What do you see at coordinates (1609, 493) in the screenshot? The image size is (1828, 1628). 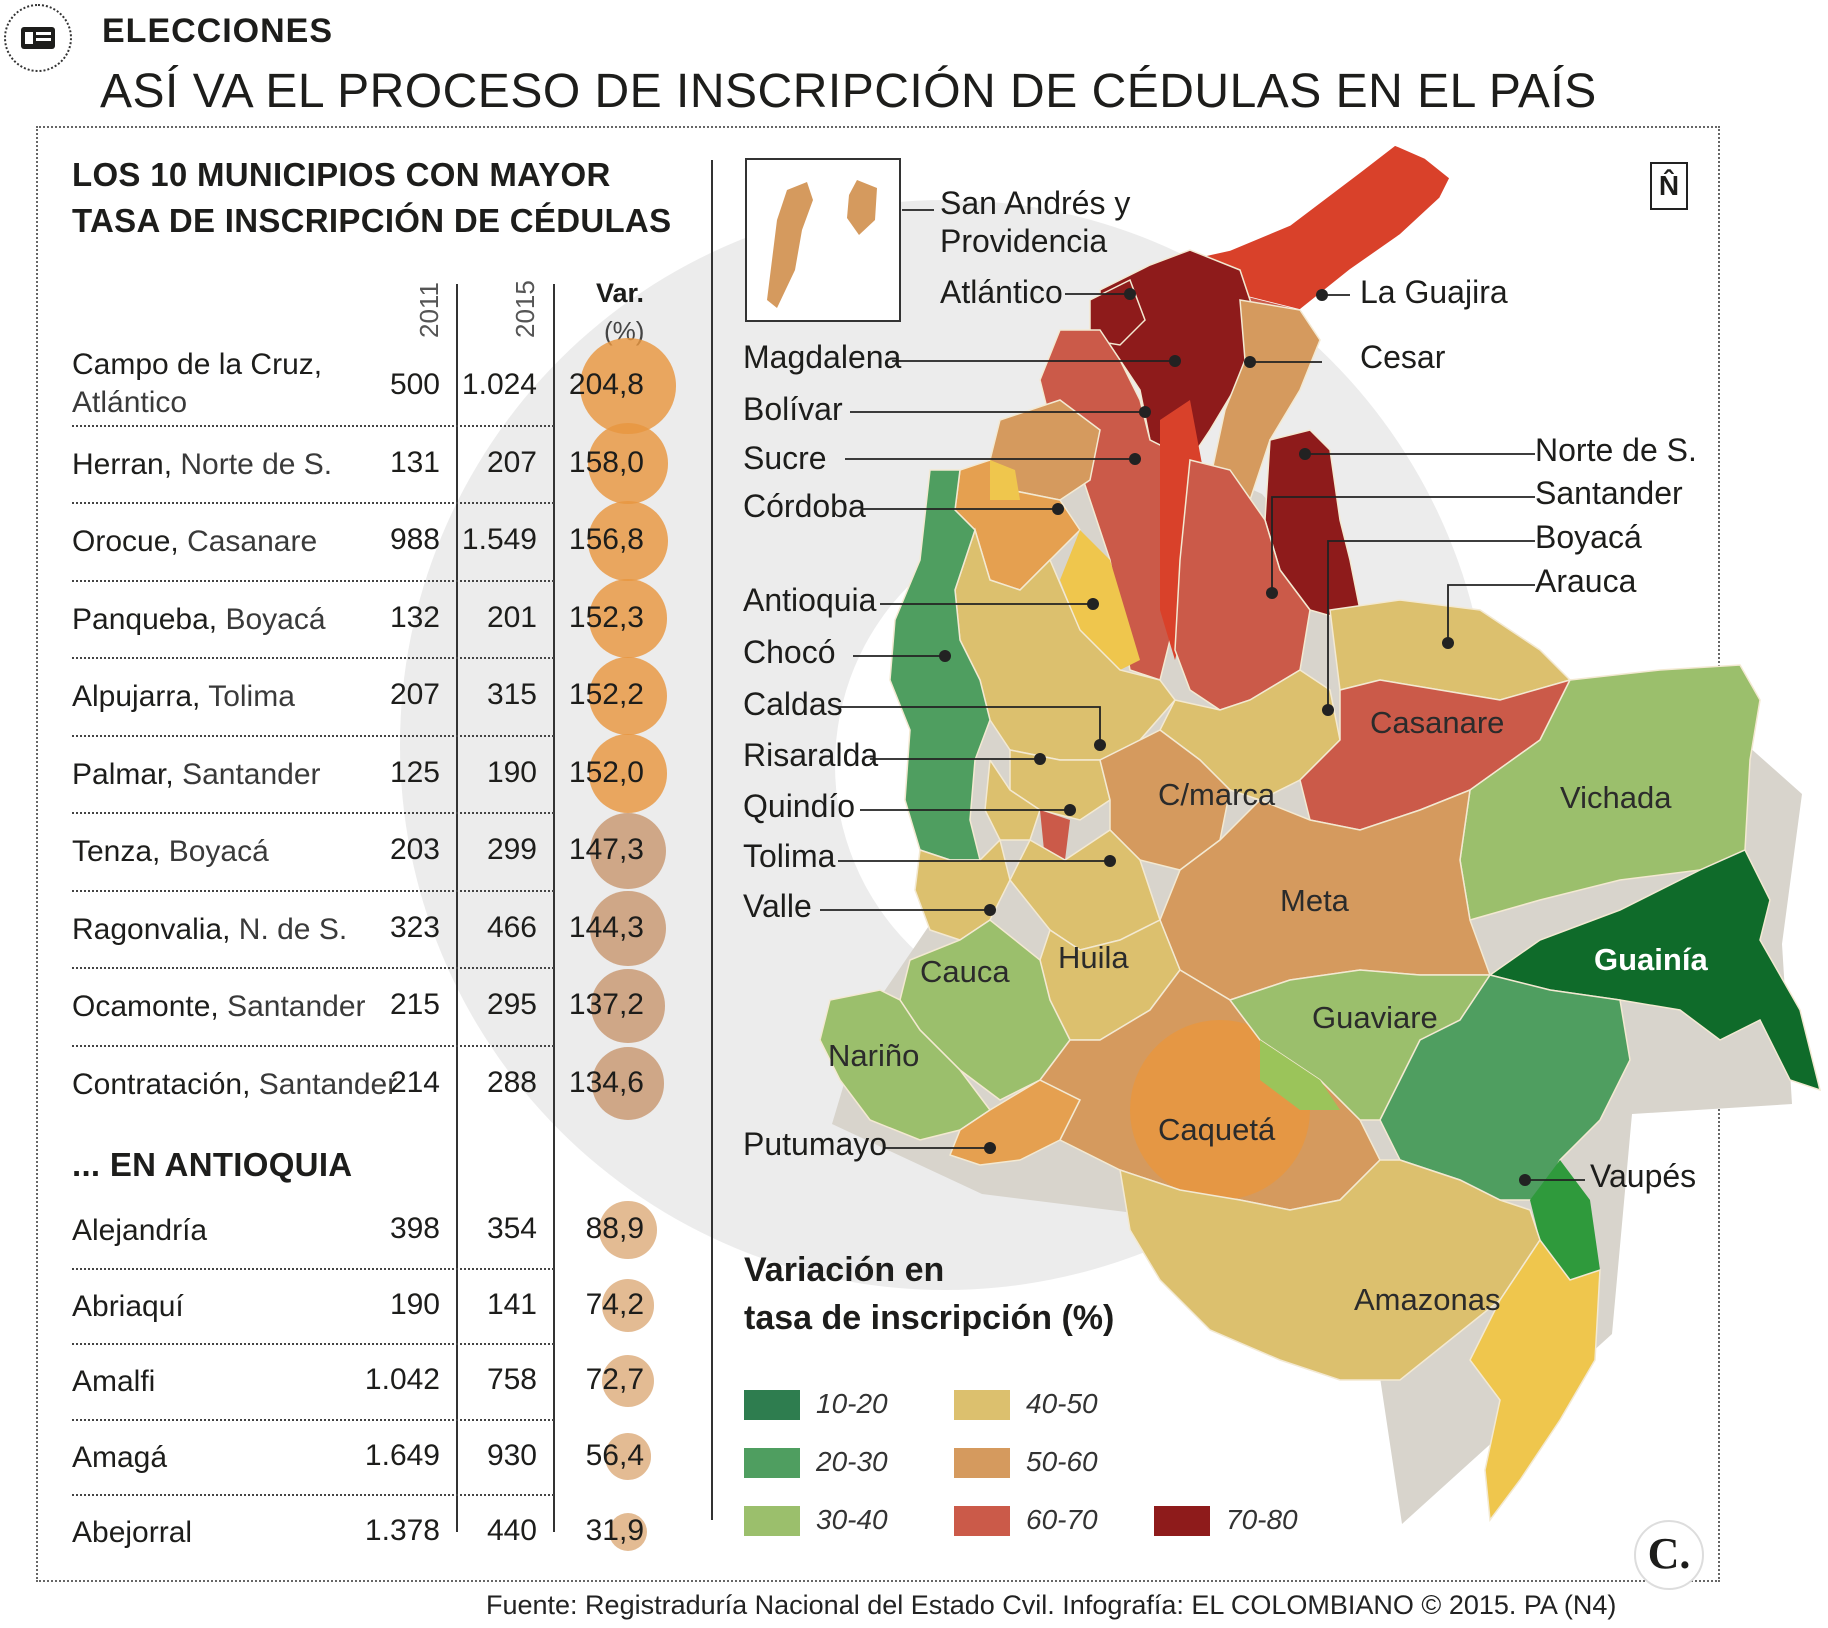 I see `callout-label: Santander` at bounding box center [1609, 493].